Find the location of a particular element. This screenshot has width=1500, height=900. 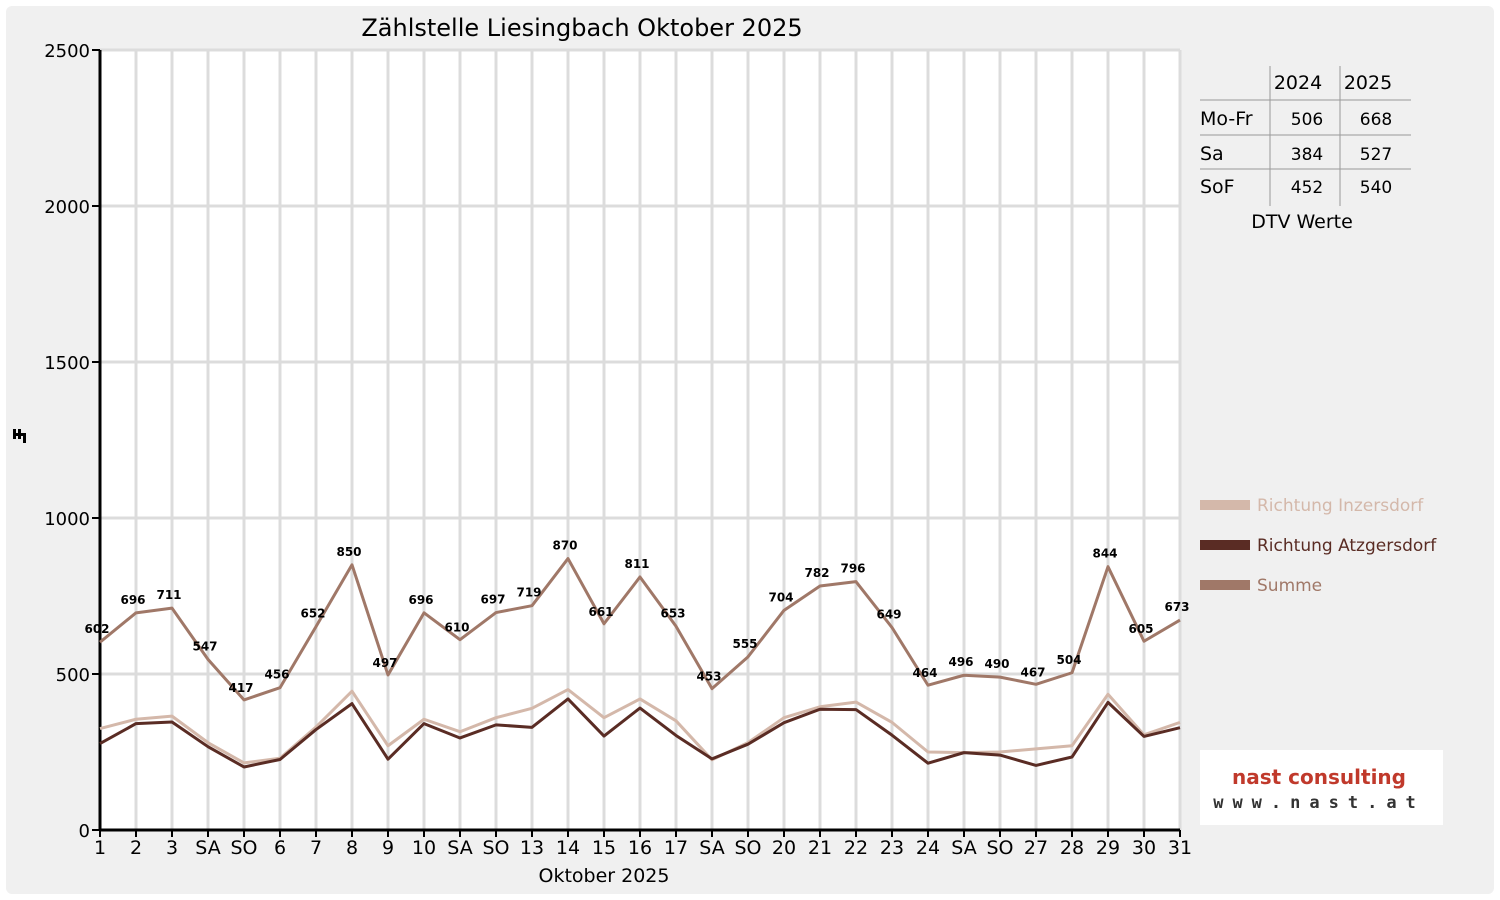

x-axis-label: Oktober 2025 is located at coordinates (604, 876).